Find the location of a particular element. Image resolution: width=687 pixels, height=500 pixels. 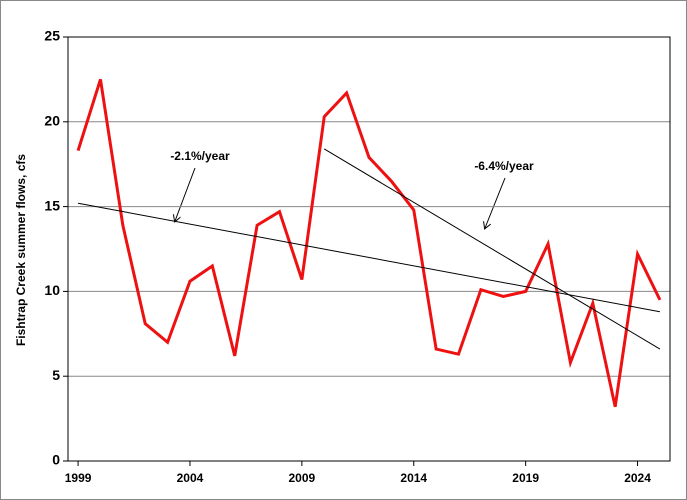

x-tick-label: 2014 is located at coordinates (413, 478).